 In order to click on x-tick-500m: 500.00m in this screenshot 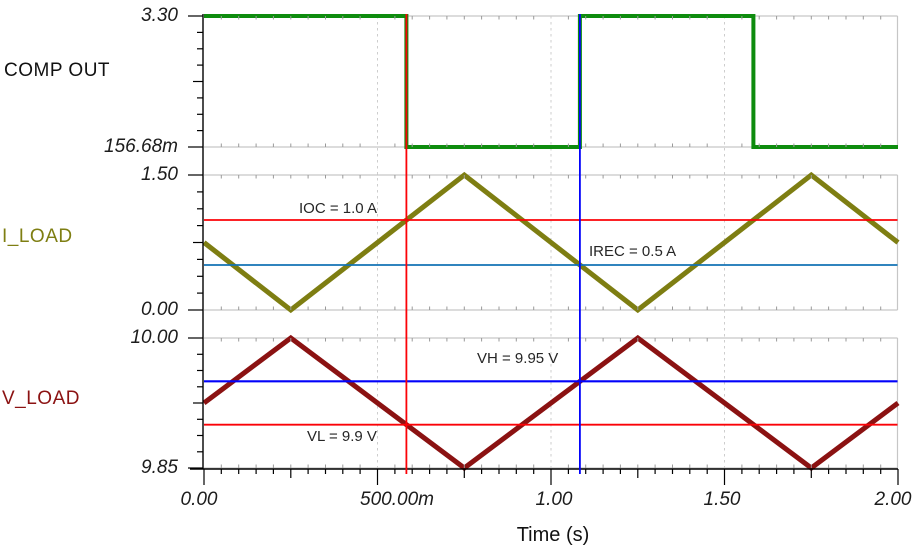, I will do `click(397, 499)`.